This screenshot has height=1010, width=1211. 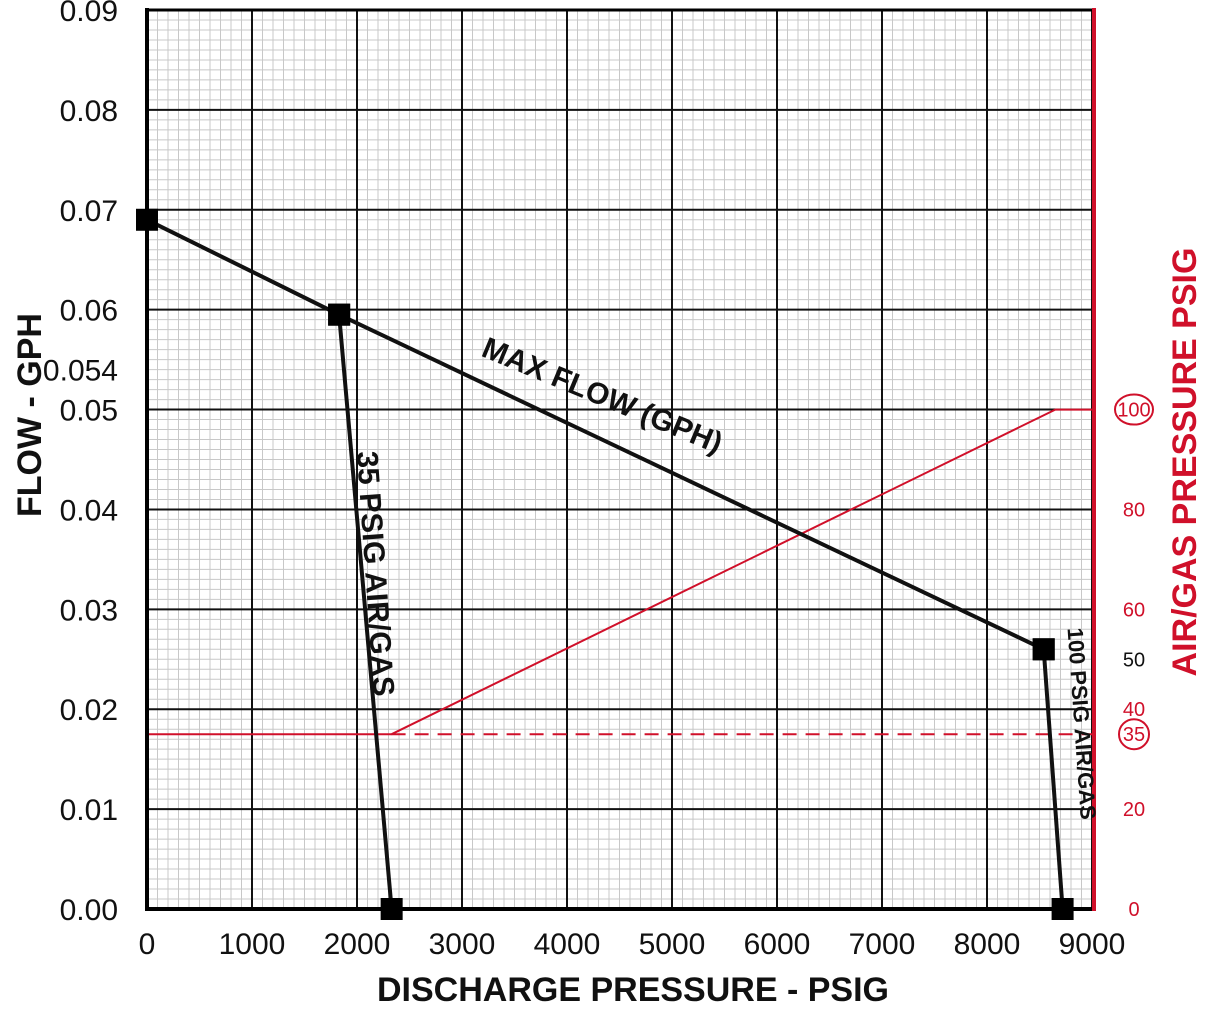 What do you see at coordinates (1092, 944) in the screenshot?
I see `x-tick-label: 9000` at bounding box center [1092, 944].